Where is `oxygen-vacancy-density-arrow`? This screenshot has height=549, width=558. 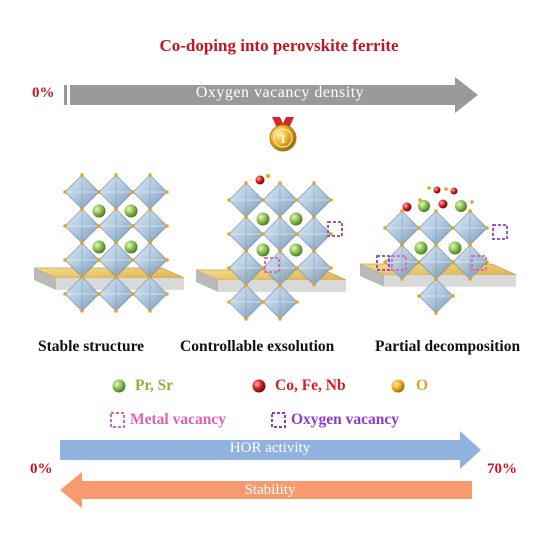 oxygen-vacancy-density-arrow is located at coordinates (271, 95).